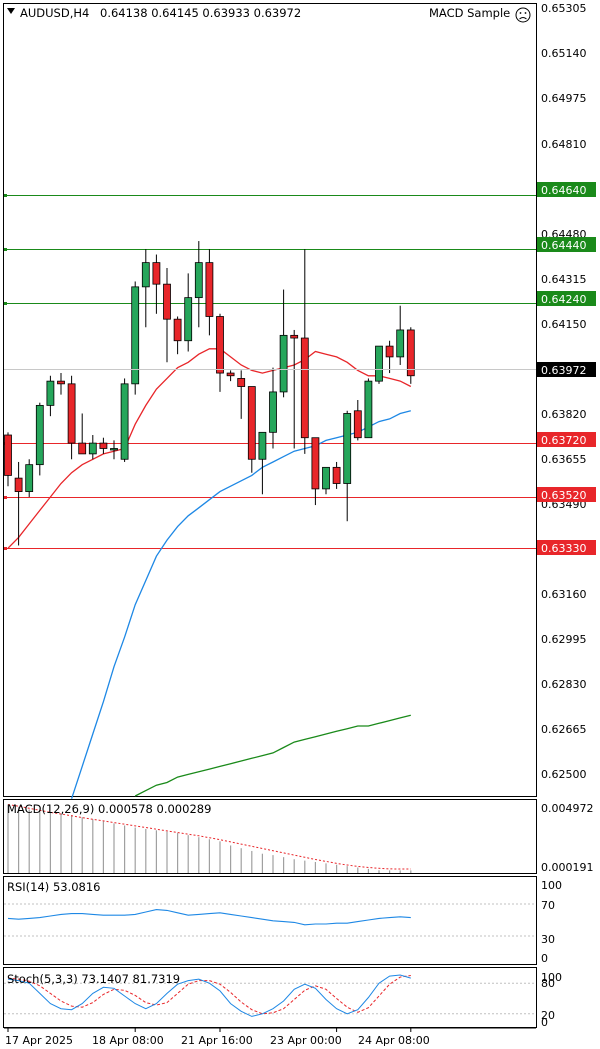 The width and height of the screenshot is (600, 1049). Describe the element at coordinates (54, 887) in the screenshot. I see `rsi-label: RSI(14) 53.0816` at that location.